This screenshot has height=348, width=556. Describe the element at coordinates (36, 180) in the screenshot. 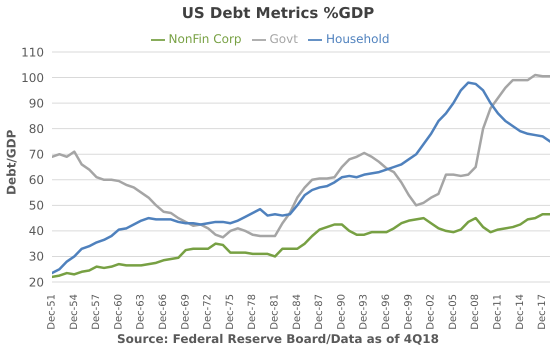

I see `y-tick-label: 60` at that location.